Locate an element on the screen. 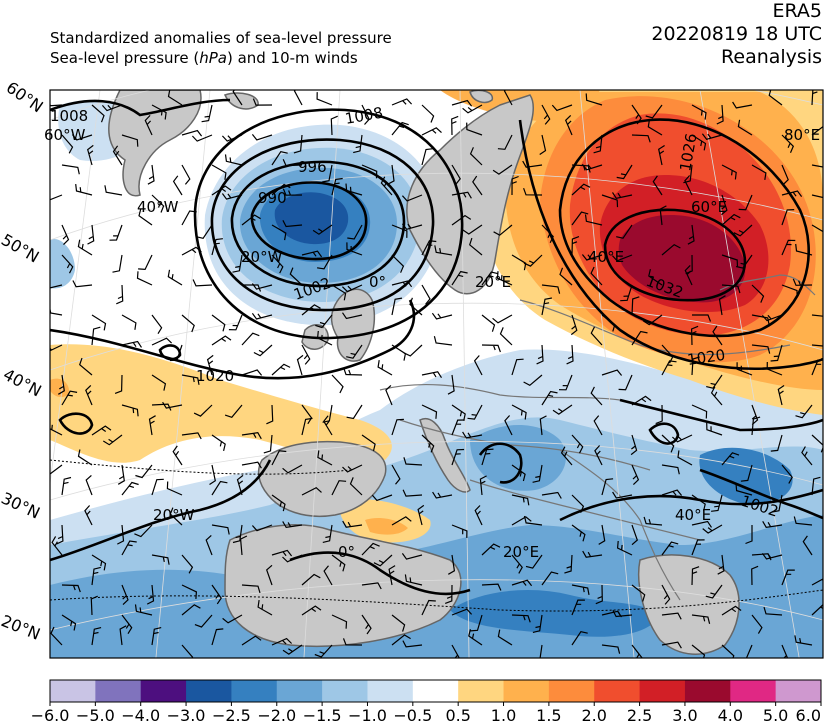 Image resolution: width=834 pixels, height=724 pixels. contour-label: 990 is located at coordinates (272, 198).